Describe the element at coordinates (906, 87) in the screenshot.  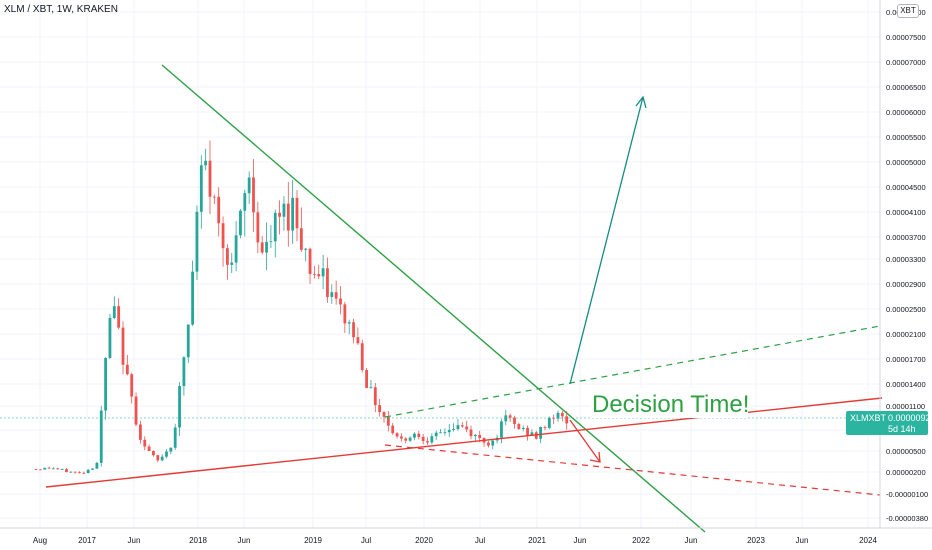
I see `y-tick-label: 0.00006500` at that location.